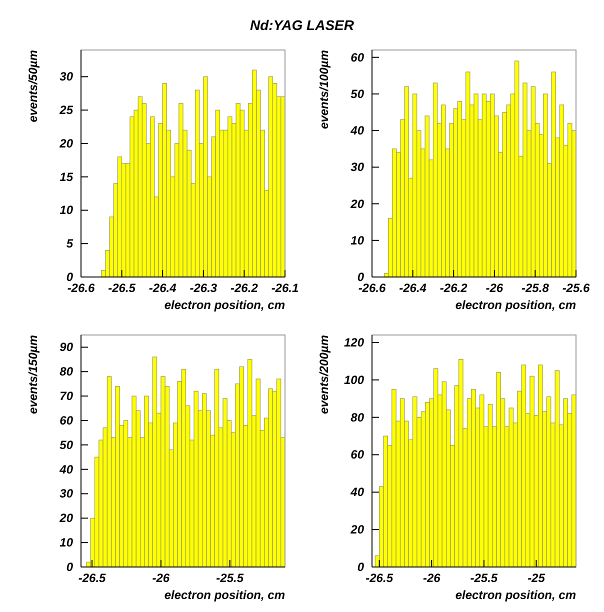 This screenshot has width=604, height=612. Describe the element at coordinates (66, 110) in the screenshot. I see `y-tick-label: 25` at that location.